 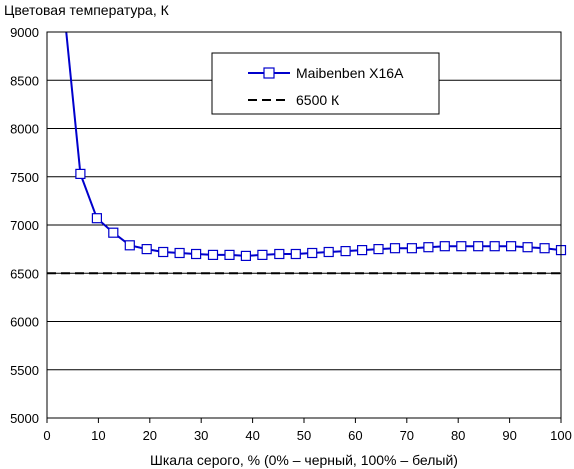 What do you see at coordinates (150, 435) in the screenshot?
I see `x-tick-label: 20` at bounding box center [150, 435].